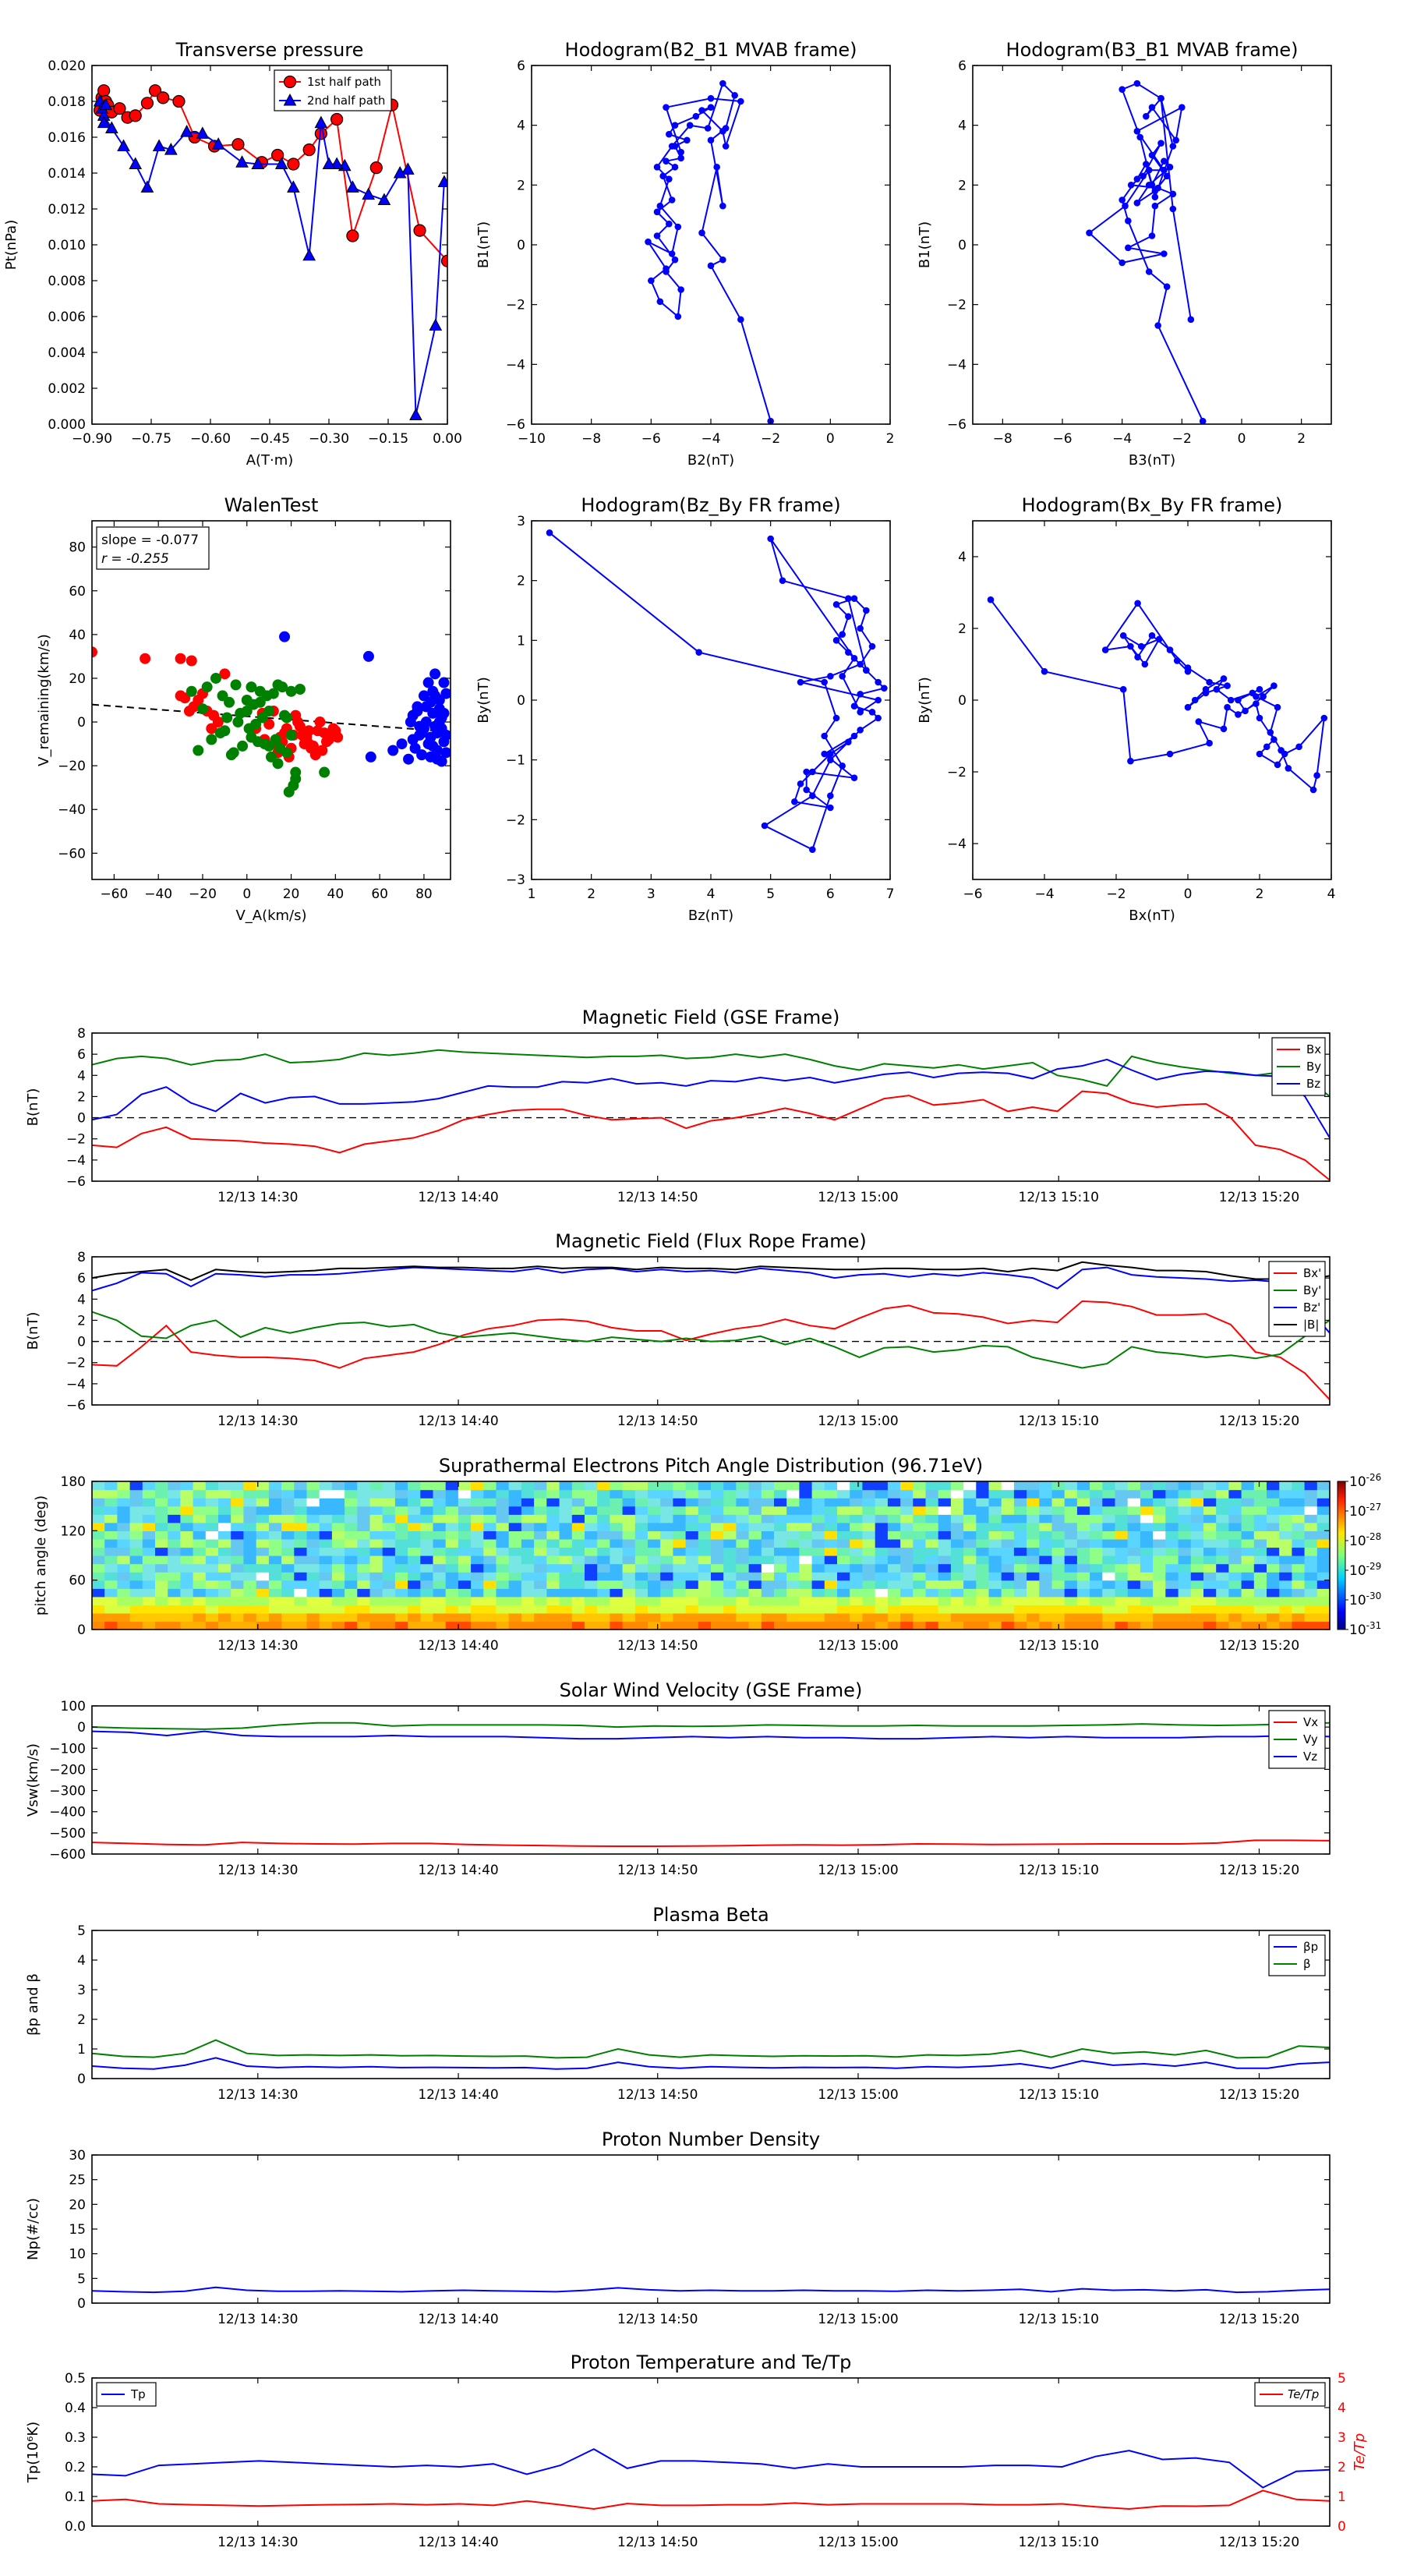  I want to click on y-tick-label: 0, so click(81, 1342).